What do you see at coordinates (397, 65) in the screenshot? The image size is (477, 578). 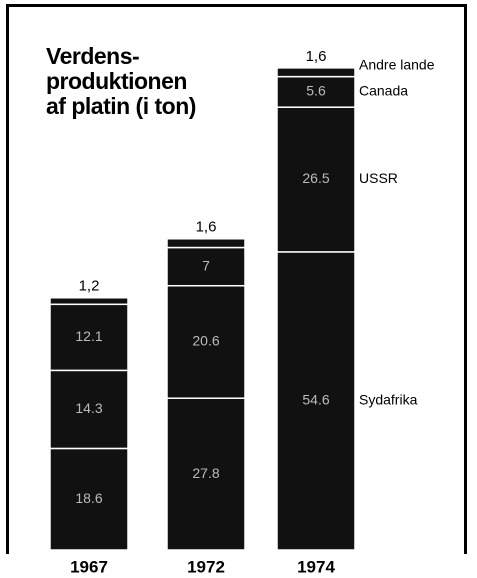 I see `legend-label: Andre lande` at bounding box center [397, 65].